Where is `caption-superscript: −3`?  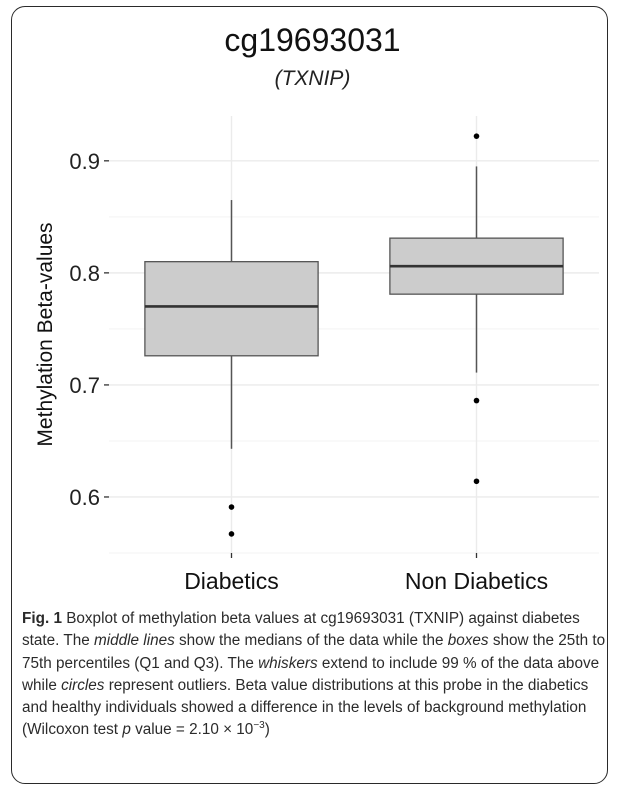
caption-superscript: −3 is located at coordinates (259, 726).